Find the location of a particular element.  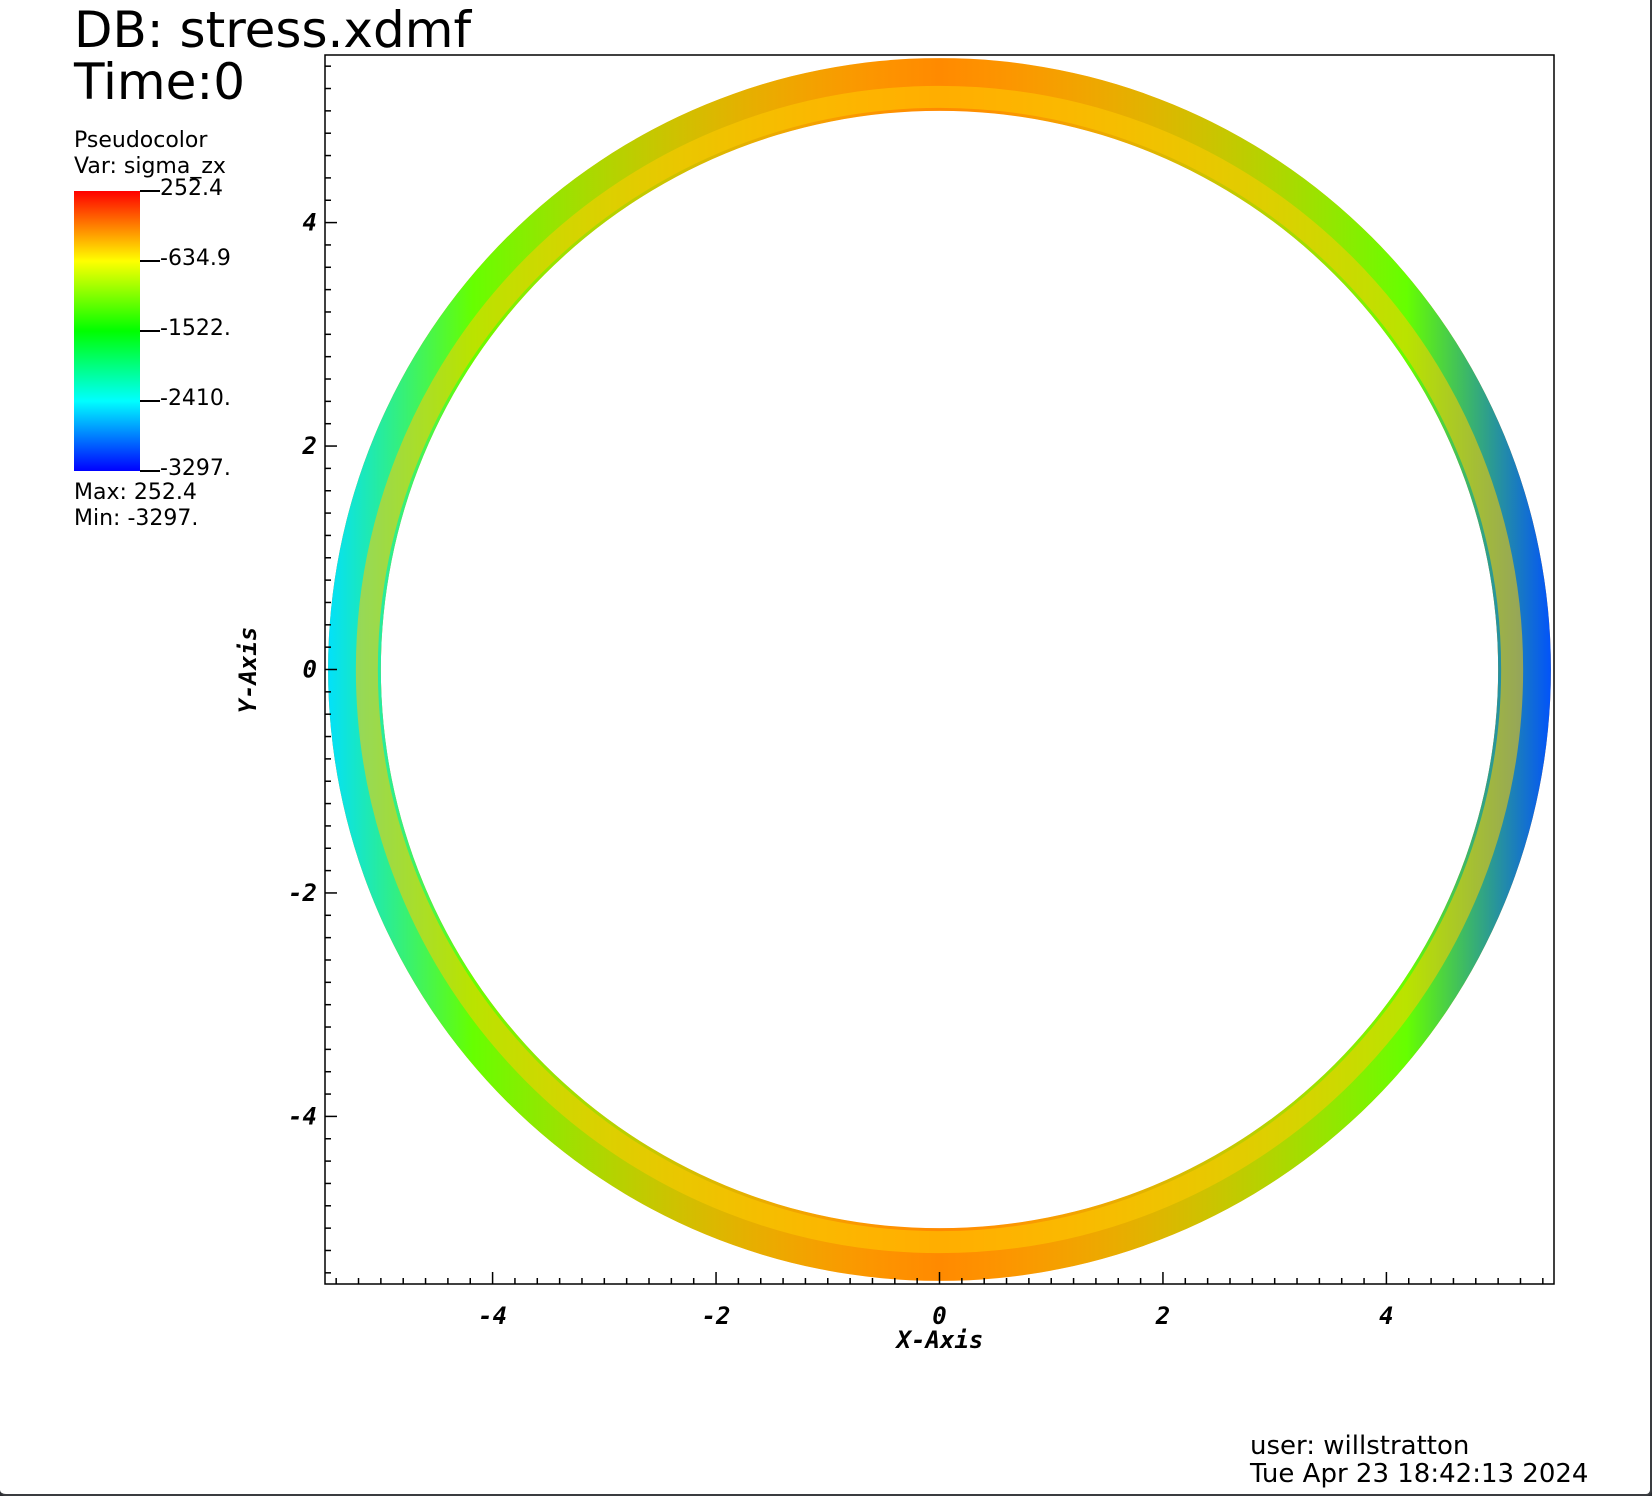

user-label: user: willstratton is located at coordinates (1360, 1446).